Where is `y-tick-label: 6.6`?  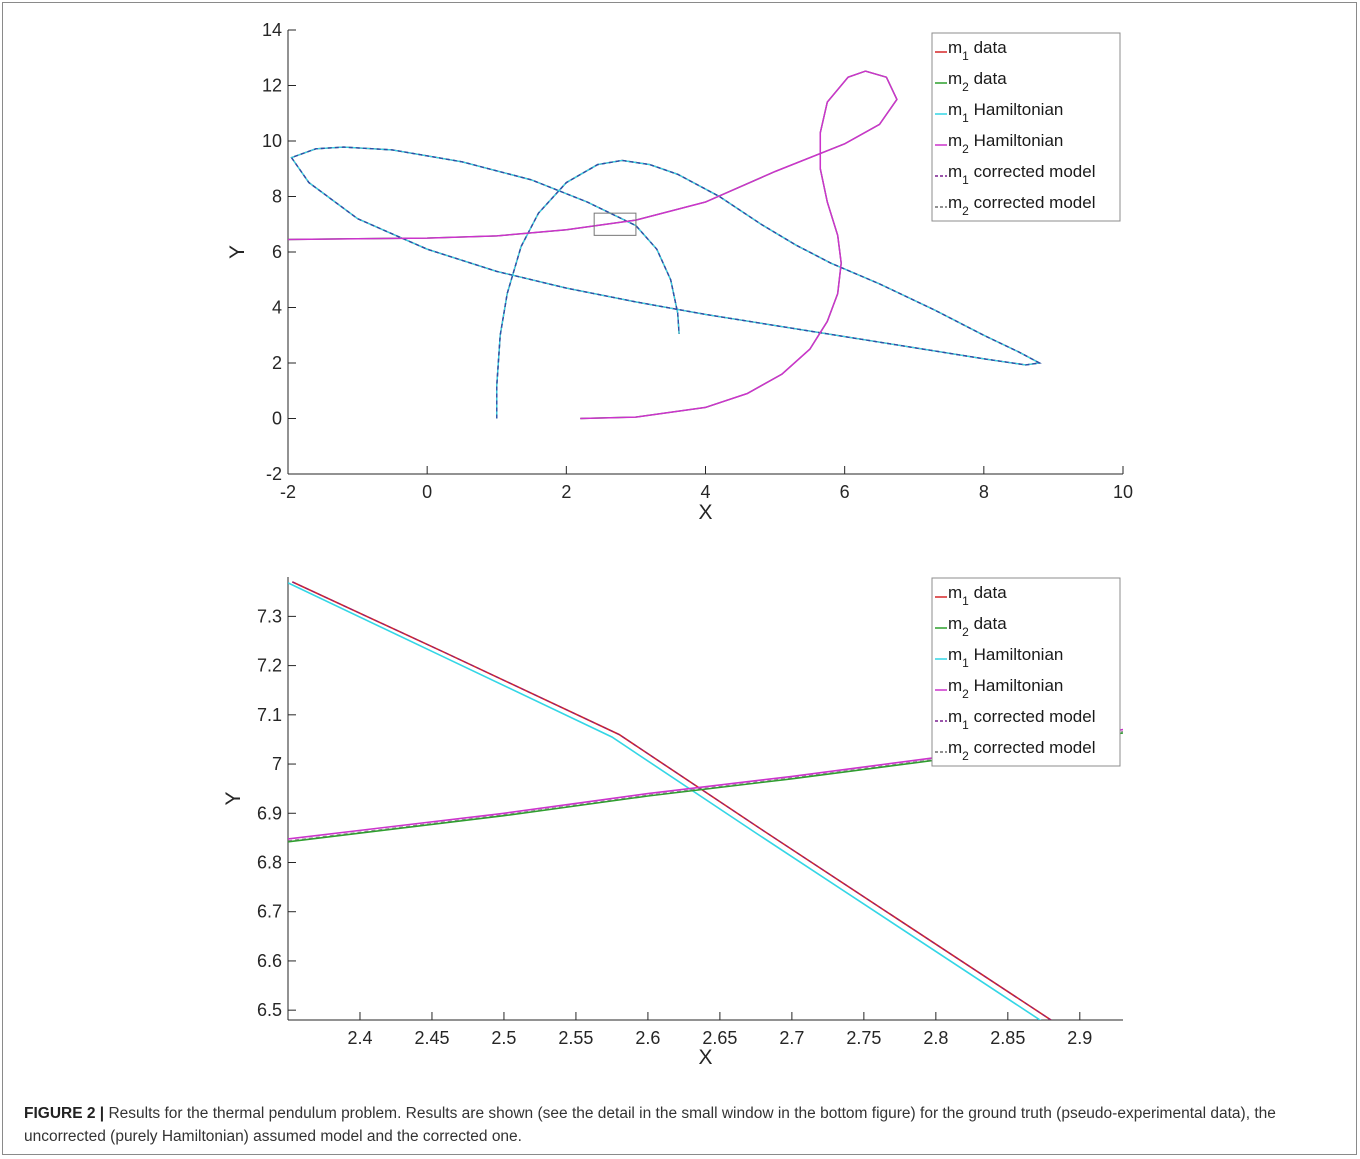 y-tick-label: 6.6 is located at coordinates (269, 961).